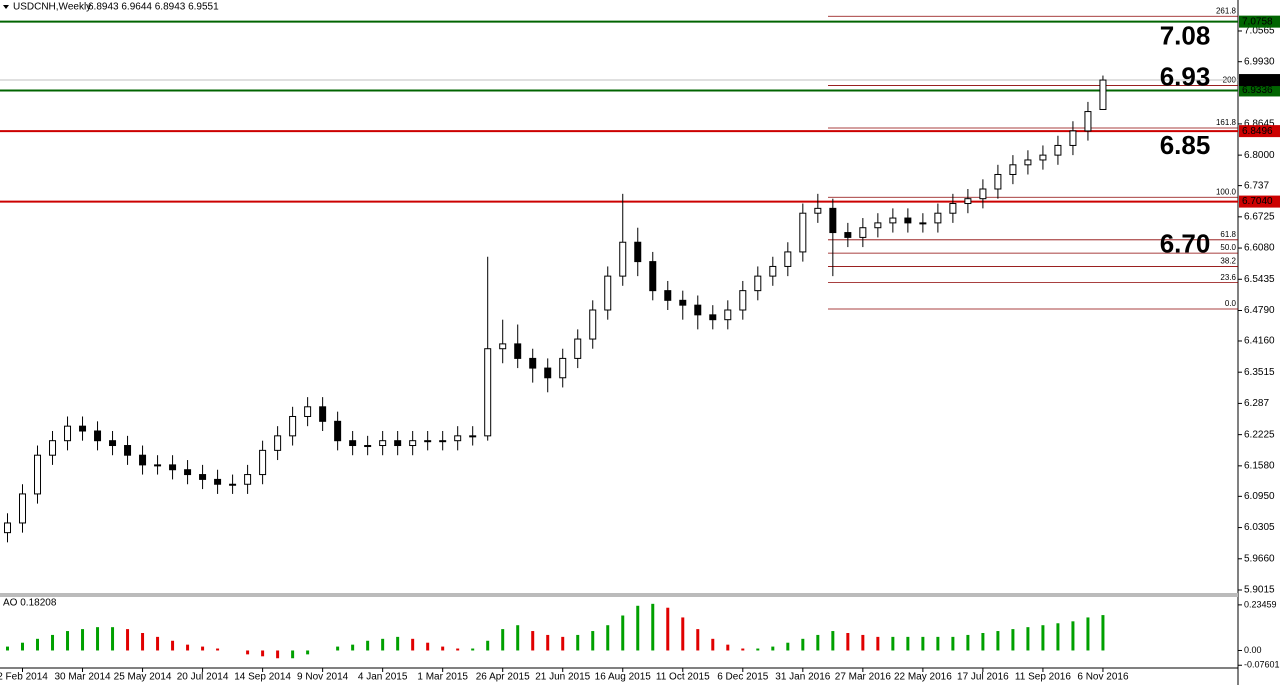 This screenshot has height=685, width=1280. What do you see at coordinates (1259, 310) in the screenshot?
I see `y-tick-label: 6.4790` at bounding box center [1259, 310].